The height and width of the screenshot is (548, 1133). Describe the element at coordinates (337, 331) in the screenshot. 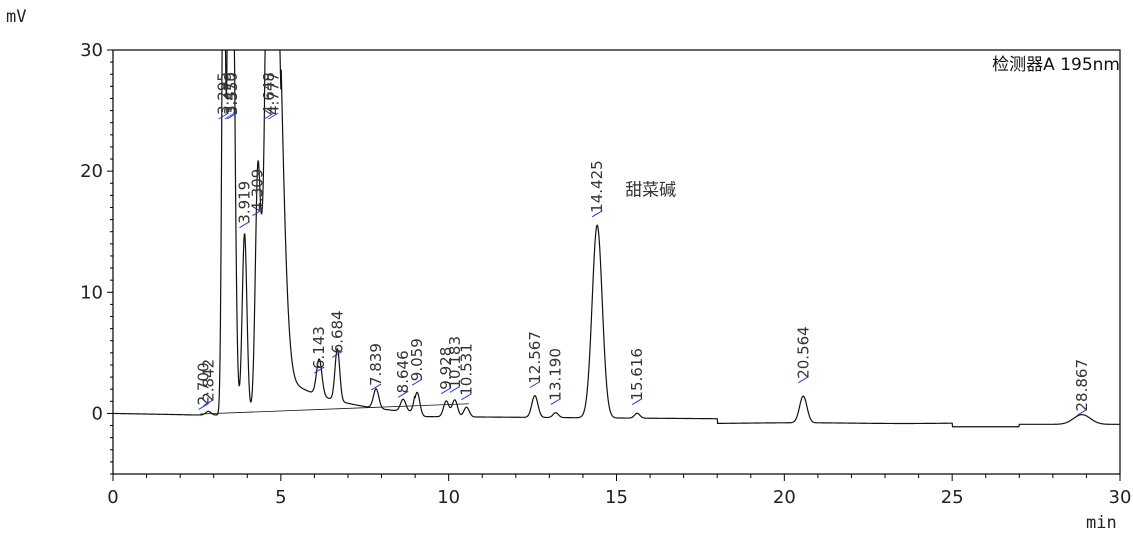

I see `peak-label: 6.684` at that location.